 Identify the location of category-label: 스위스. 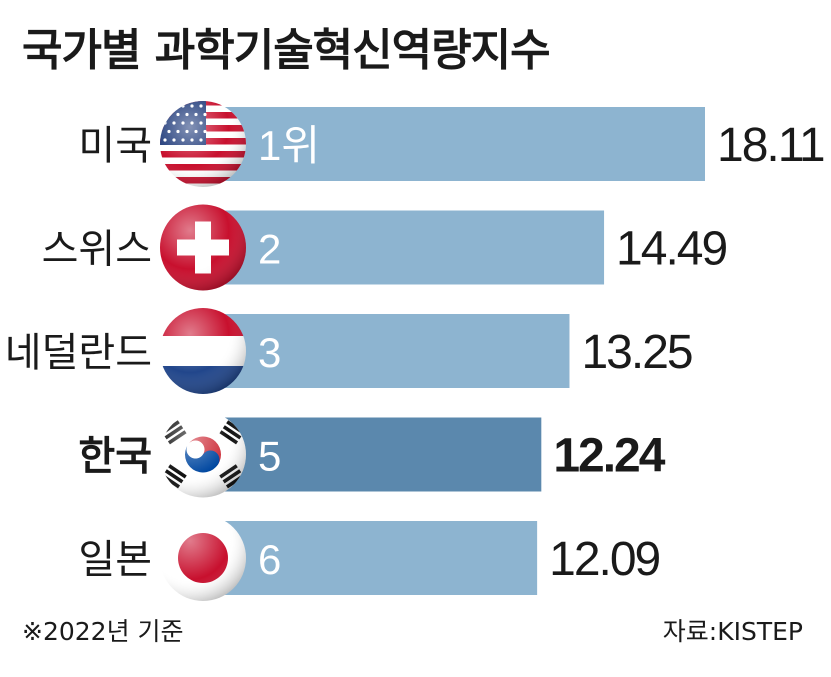
(97, 250).